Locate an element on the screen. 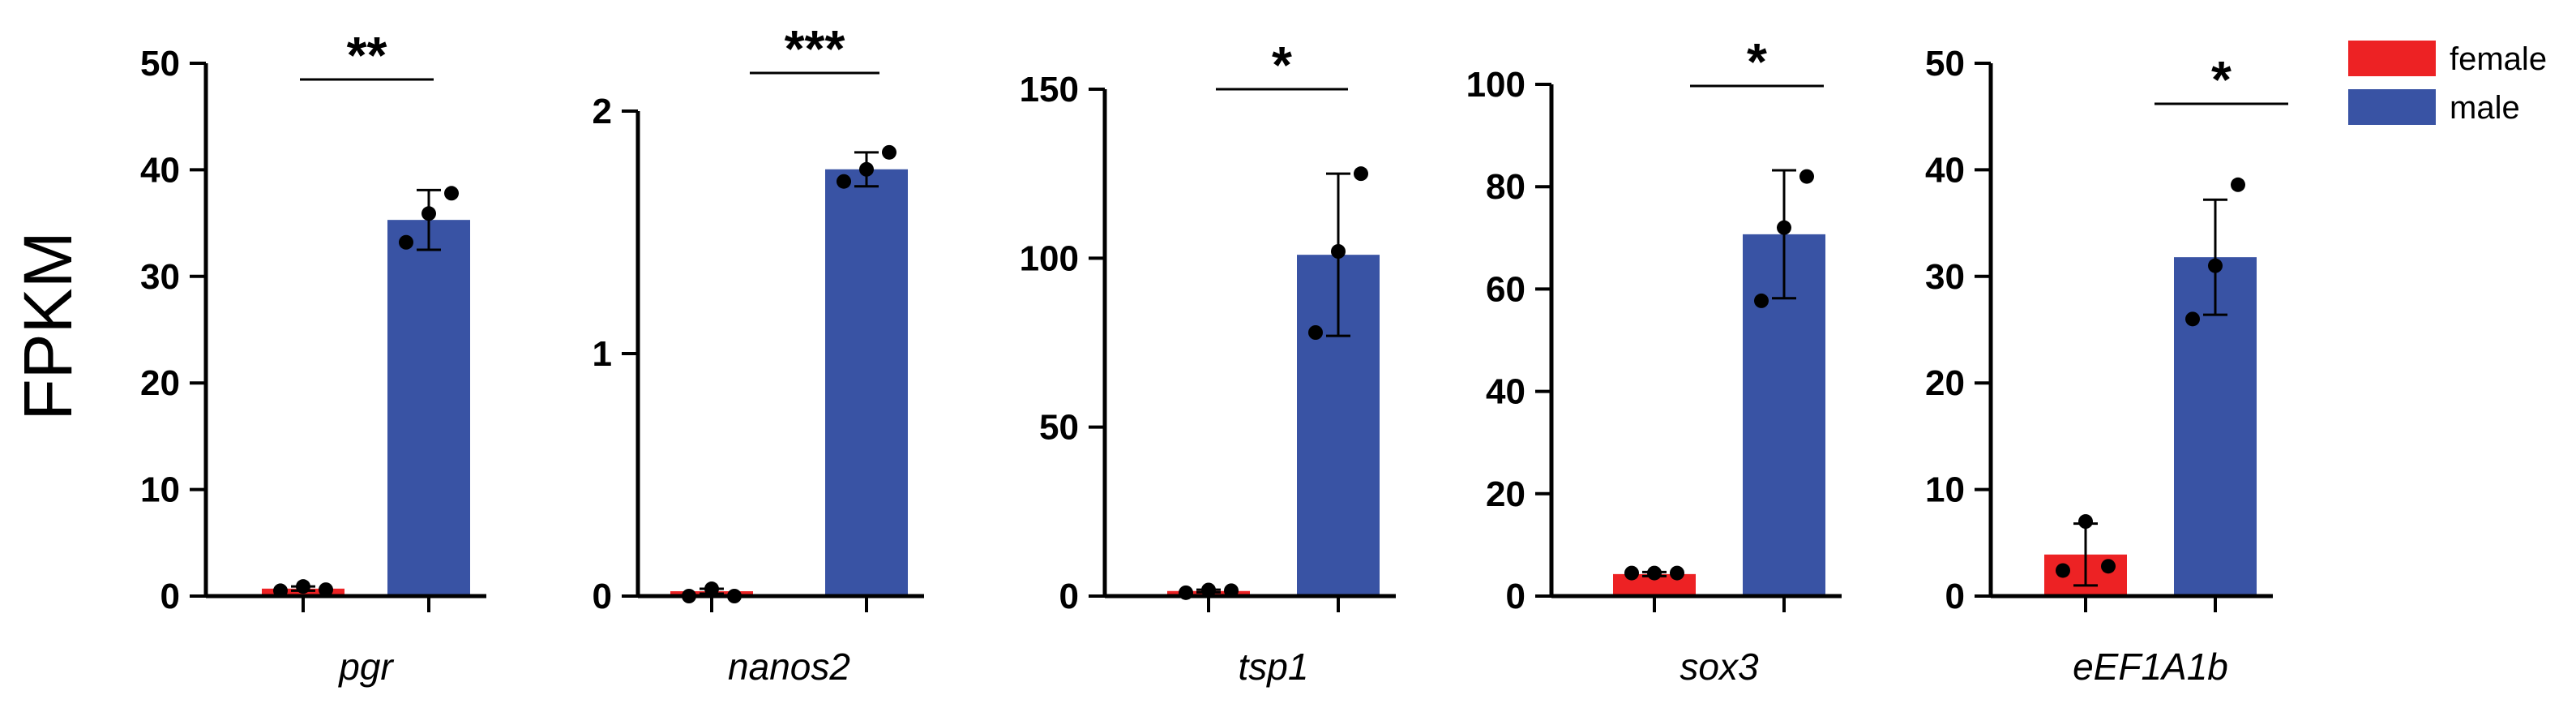 This screenshot has height=708, width=2576. legend-swatch-female is located at coordinates (2392, 58).